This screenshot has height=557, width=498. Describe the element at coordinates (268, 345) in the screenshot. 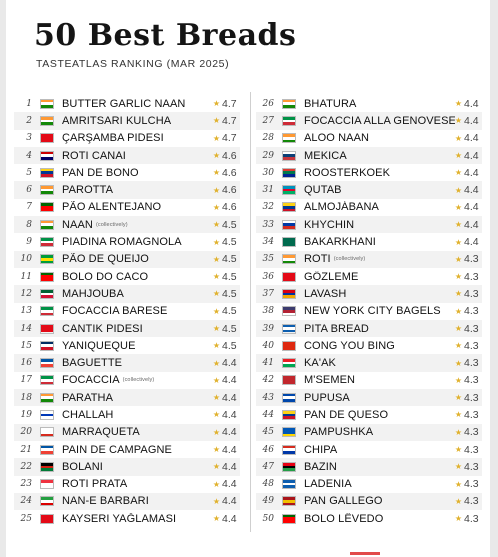

I see `rank-number: 40` at that location.